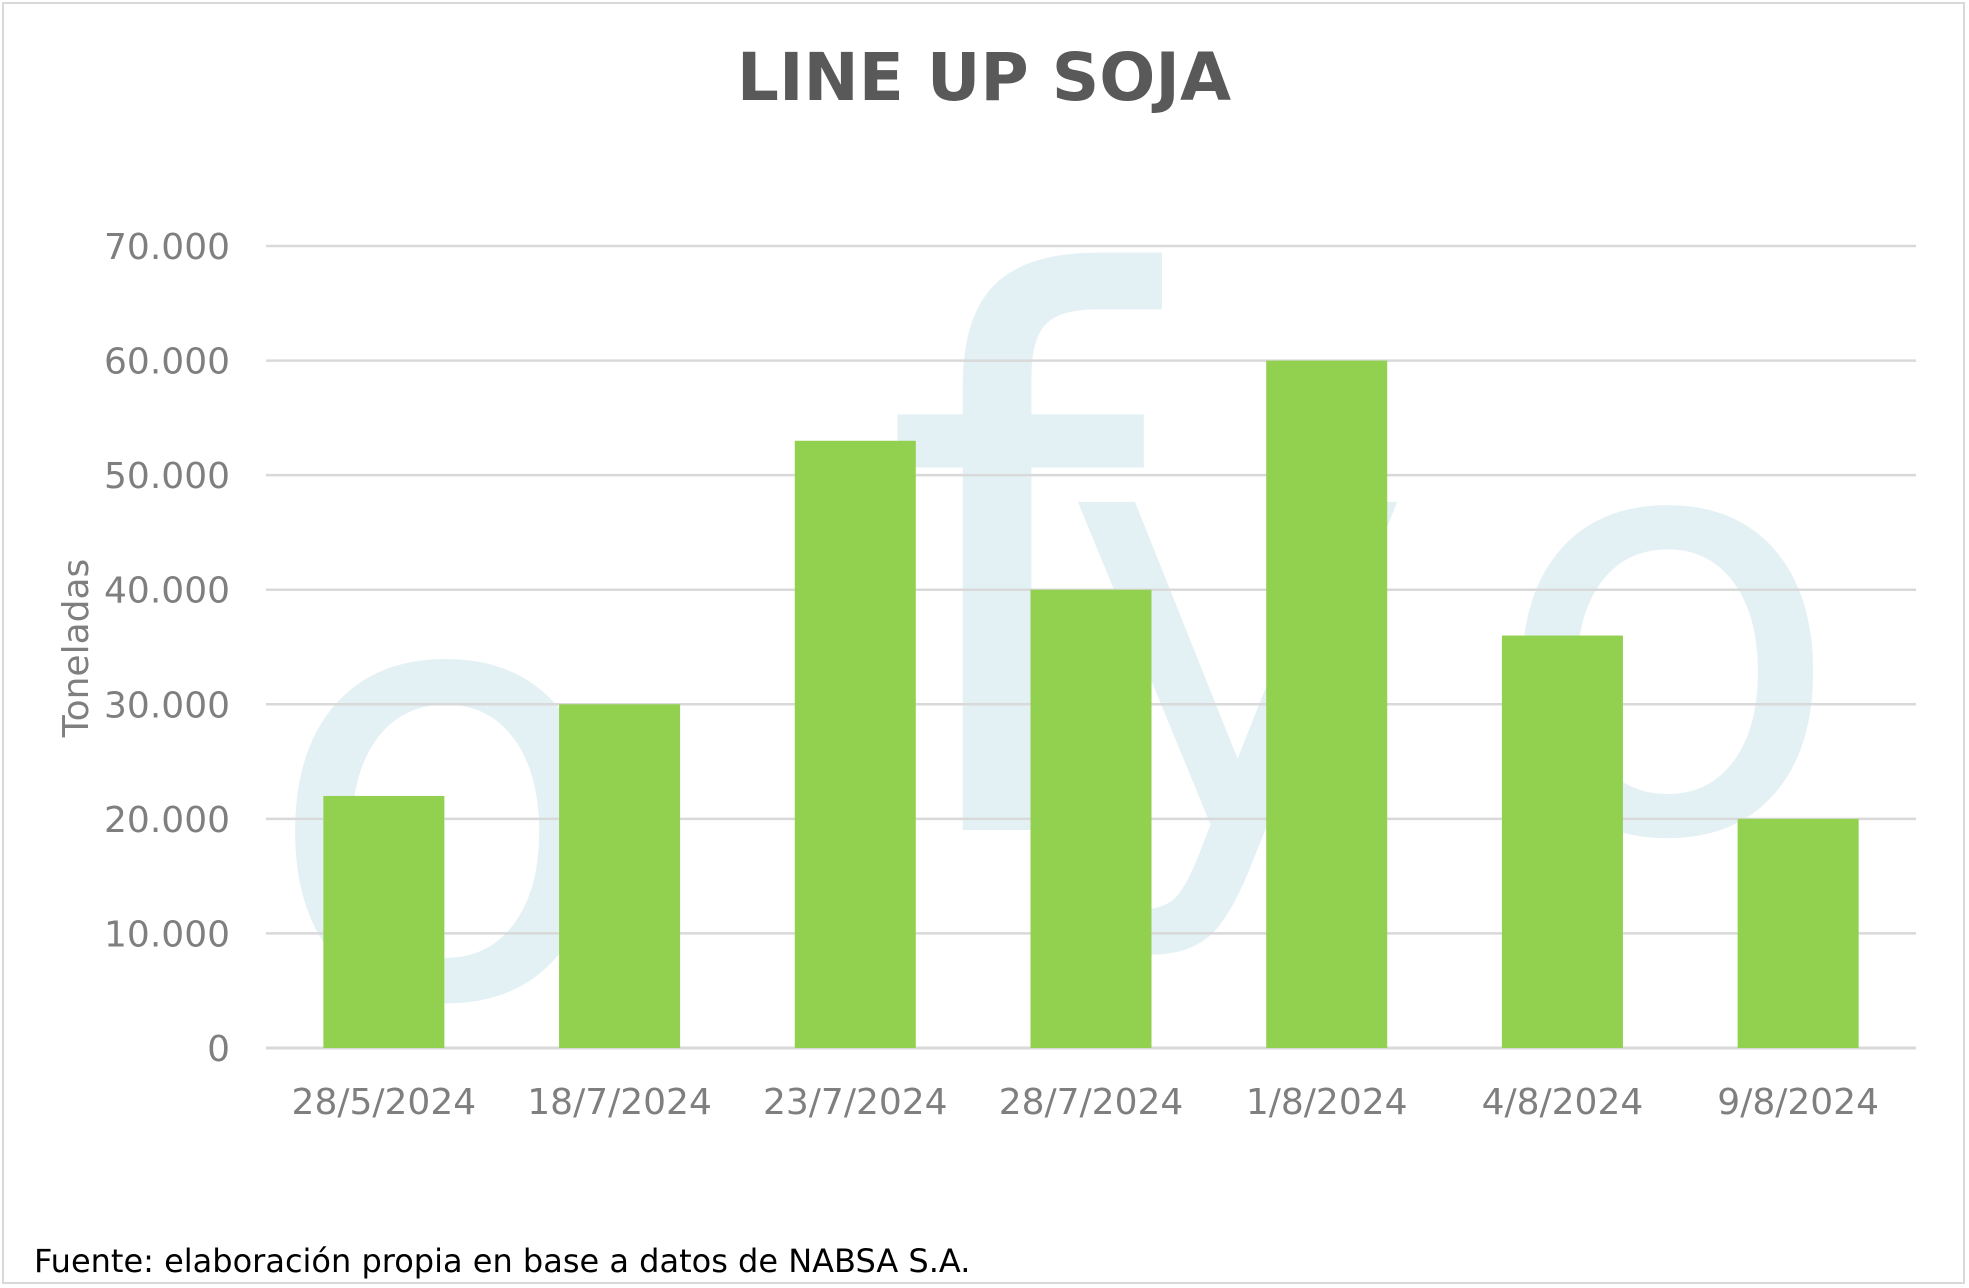 The width and height of the screenshot is (1969, 1288). Describe the element at coordinates (167, 705) in the screenshot. I see `y-tick-label: 30.000` at that location.